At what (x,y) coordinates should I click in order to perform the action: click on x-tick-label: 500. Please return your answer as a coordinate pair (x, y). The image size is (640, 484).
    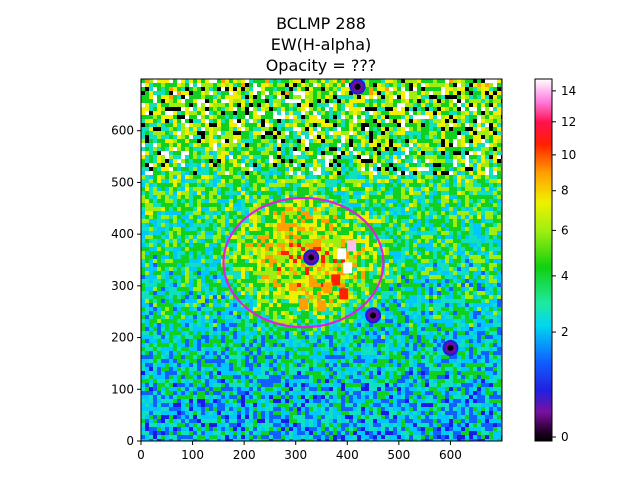
    Looking at the image, I should click on (398, 455).